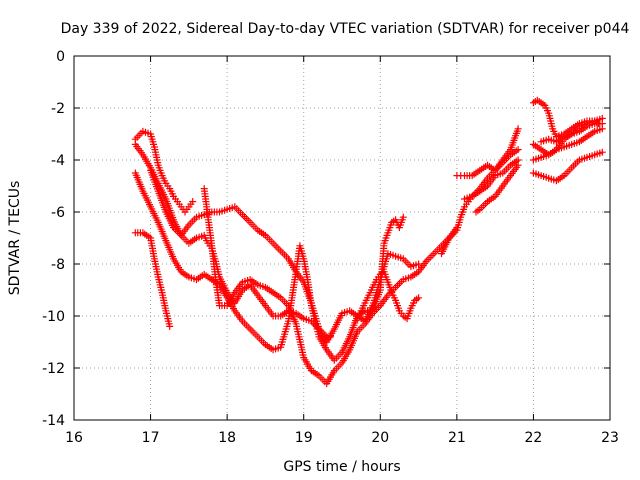  What do you see at coordinates (53, 421) in the screenshot?
I see `y-tick-label: -14` at bounding box center [53, 421].